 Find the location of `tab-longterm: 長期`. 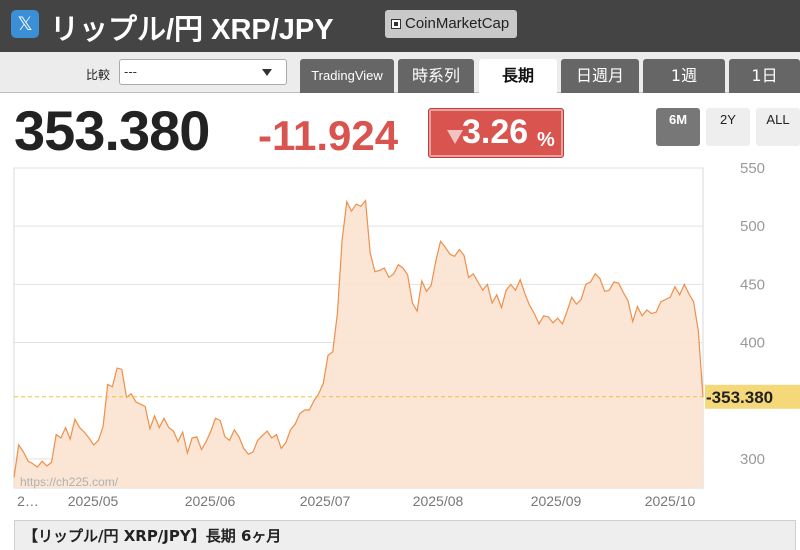

tab-longterm: 長期 is located at coordinates (518, 76).